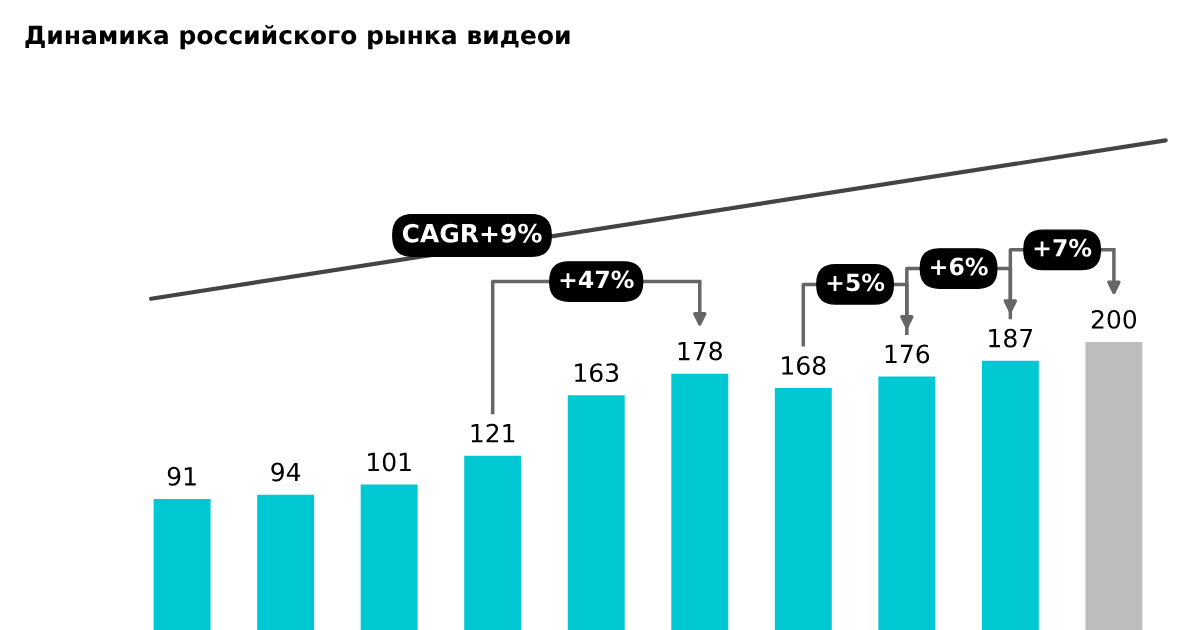 This screenshot has height=630, width=1200. Describe the element at coordinates (297, 37) in the screenshot. I see `chart-title: Динамика российского рынка видеои` at that location.